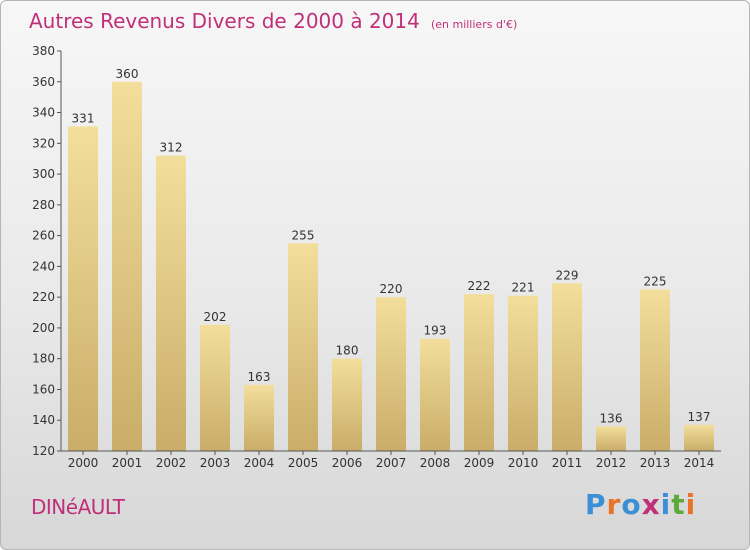 The image size is (750, 550). What do you see at coordinates (523, 288) in the screenshot?
I see `value-label-2010: 221` at bounding box center [523, 288].